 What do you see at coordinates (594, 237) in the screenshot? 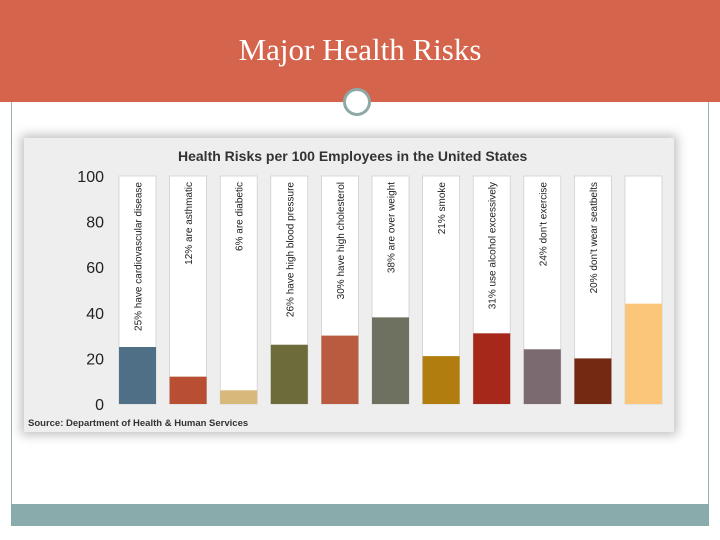
I see `bar-category-label: 20% don't wear seatbelts` at bounding box center [594, 237].